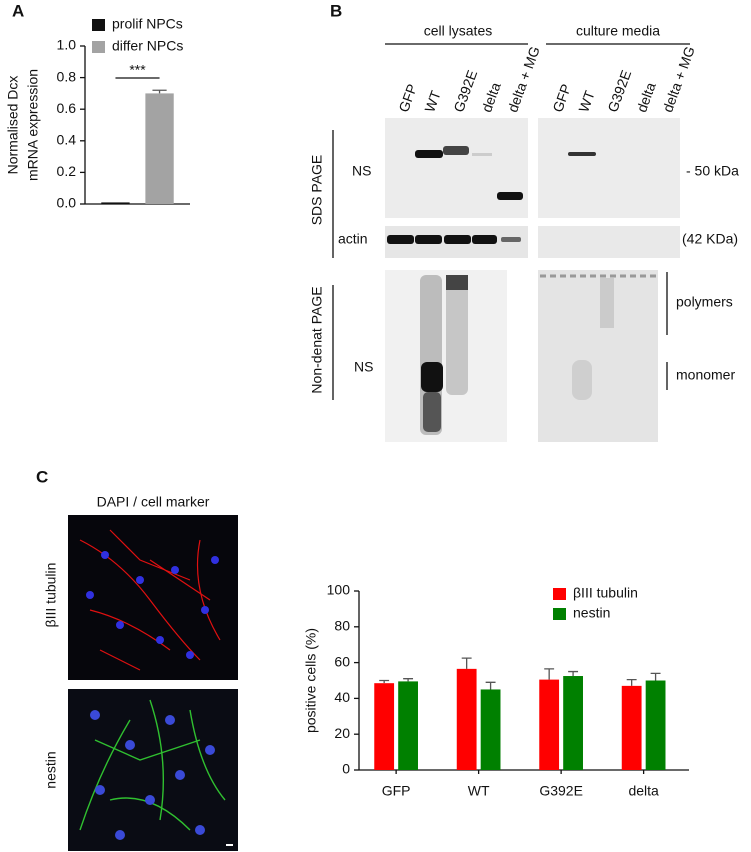  What do you see at coordinates (521, 290) in the screenshot?
I see `bands` at bounding box center [521, 290].